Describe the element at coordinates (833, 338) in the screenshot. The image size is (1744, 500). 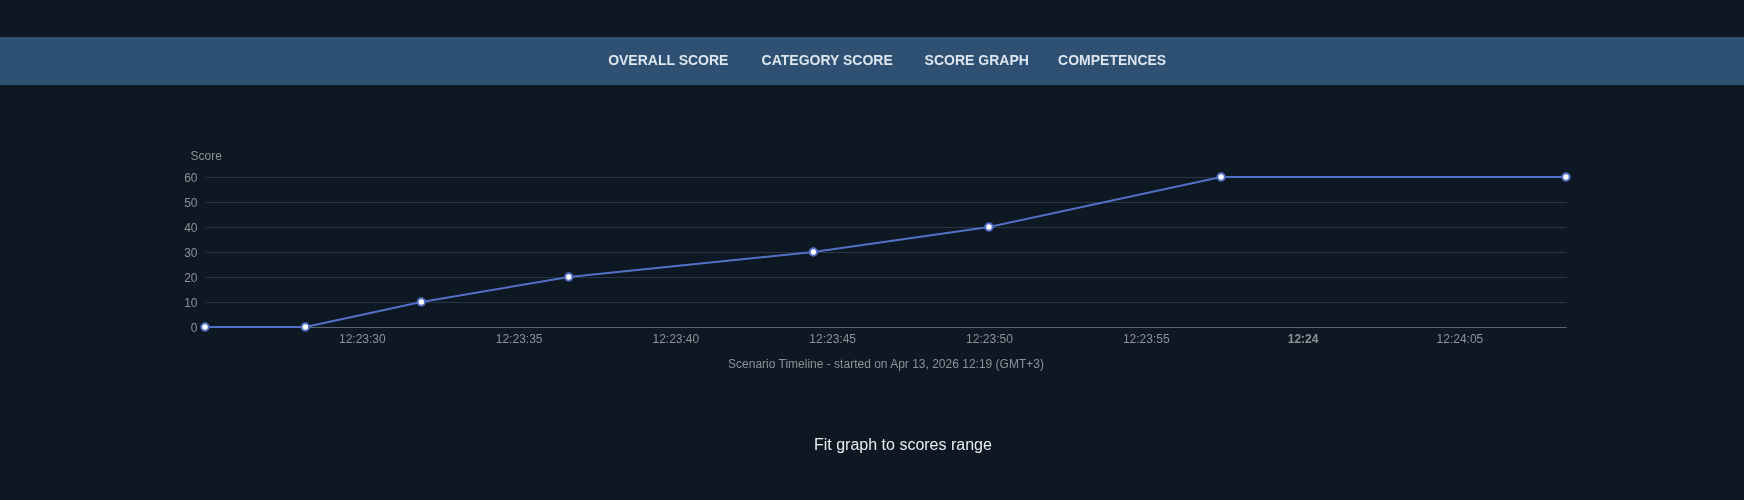
I see `x-tick-label: 12:23:45` at that location.